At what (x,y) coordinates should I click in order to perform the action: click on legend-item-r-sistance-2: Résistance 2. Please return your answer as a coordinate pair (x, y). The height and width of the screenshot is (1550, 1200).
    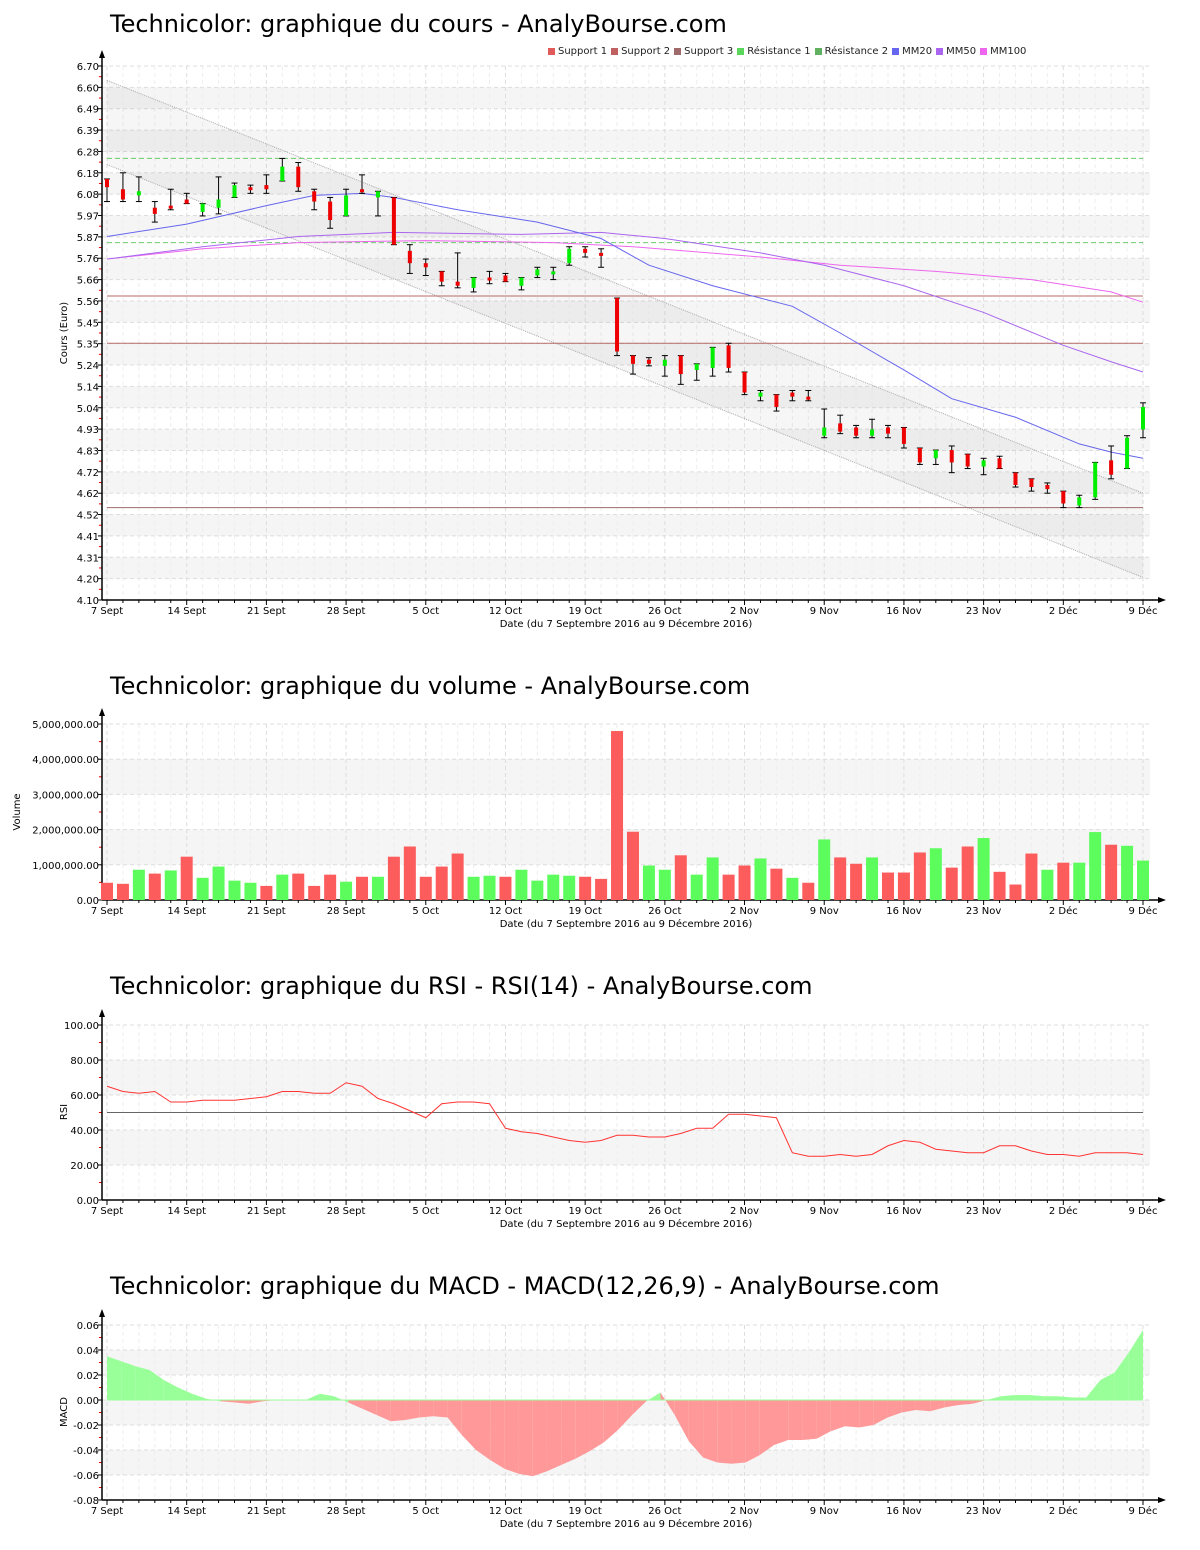
    Looking at the image, I should click on (851, 51).